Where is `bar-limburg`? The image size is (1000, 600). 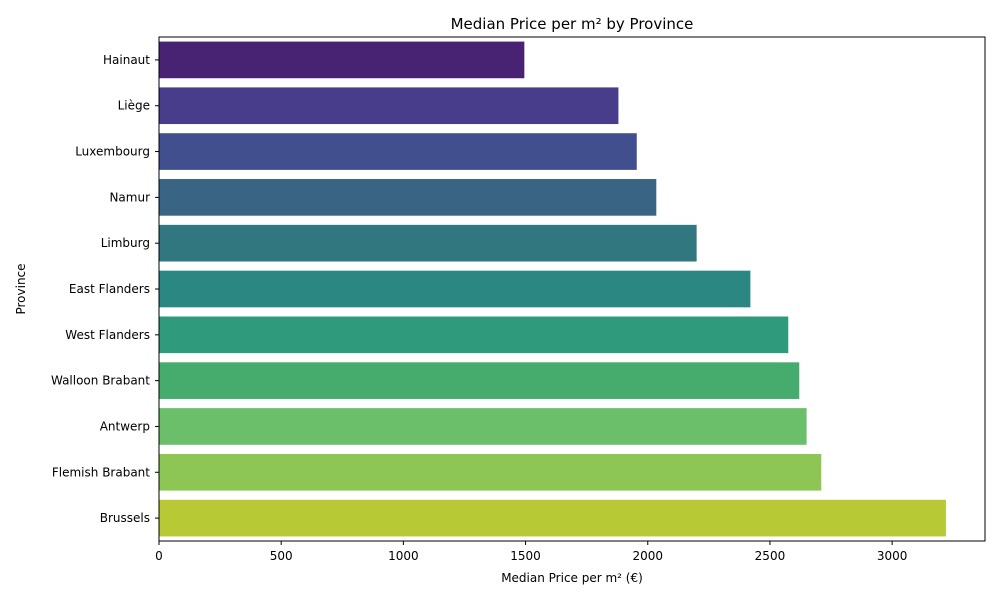
bar-limburg is located at coordinates (428, 243).